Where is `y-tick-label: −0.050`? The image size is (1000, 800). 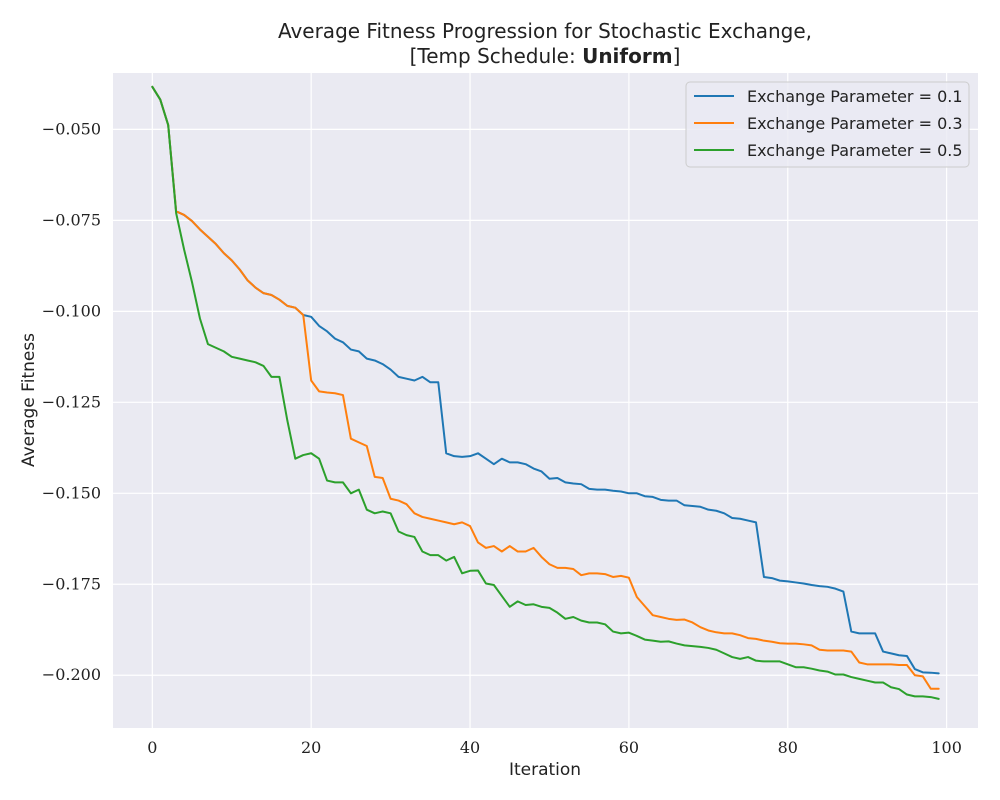
y-tick-label: −0.050 is located at coordinates (71, 128).